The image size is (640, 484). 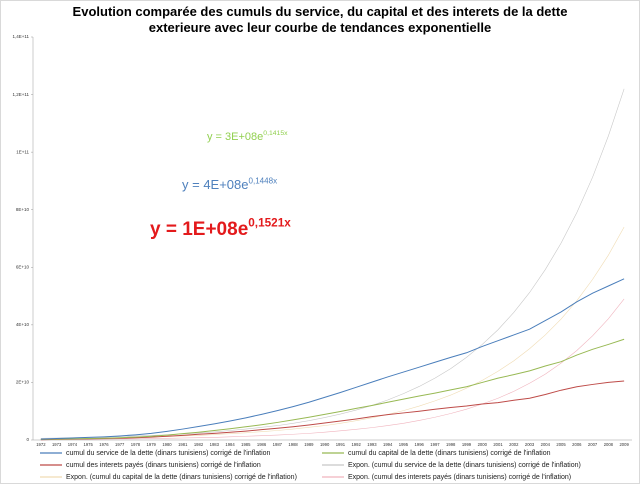 I want to click on x-tick-label: 1983, so click(x=215, y=444).